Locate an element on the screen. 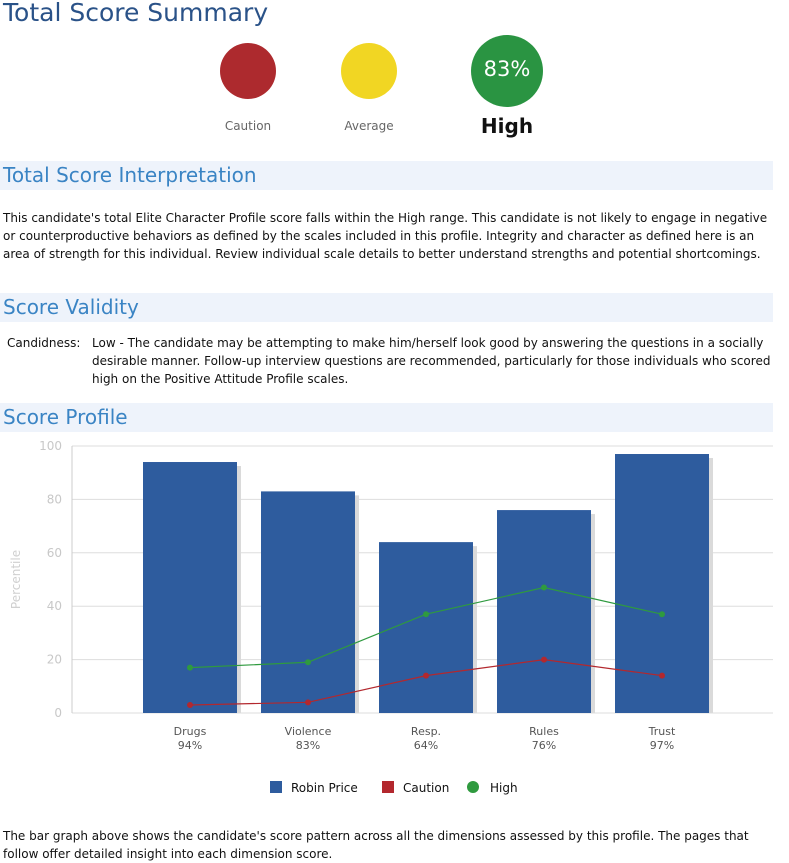 Image resolution: width=789 pixels, height=863 pixels. profile-heading: Score Profile is located at coordinates (65, 417).